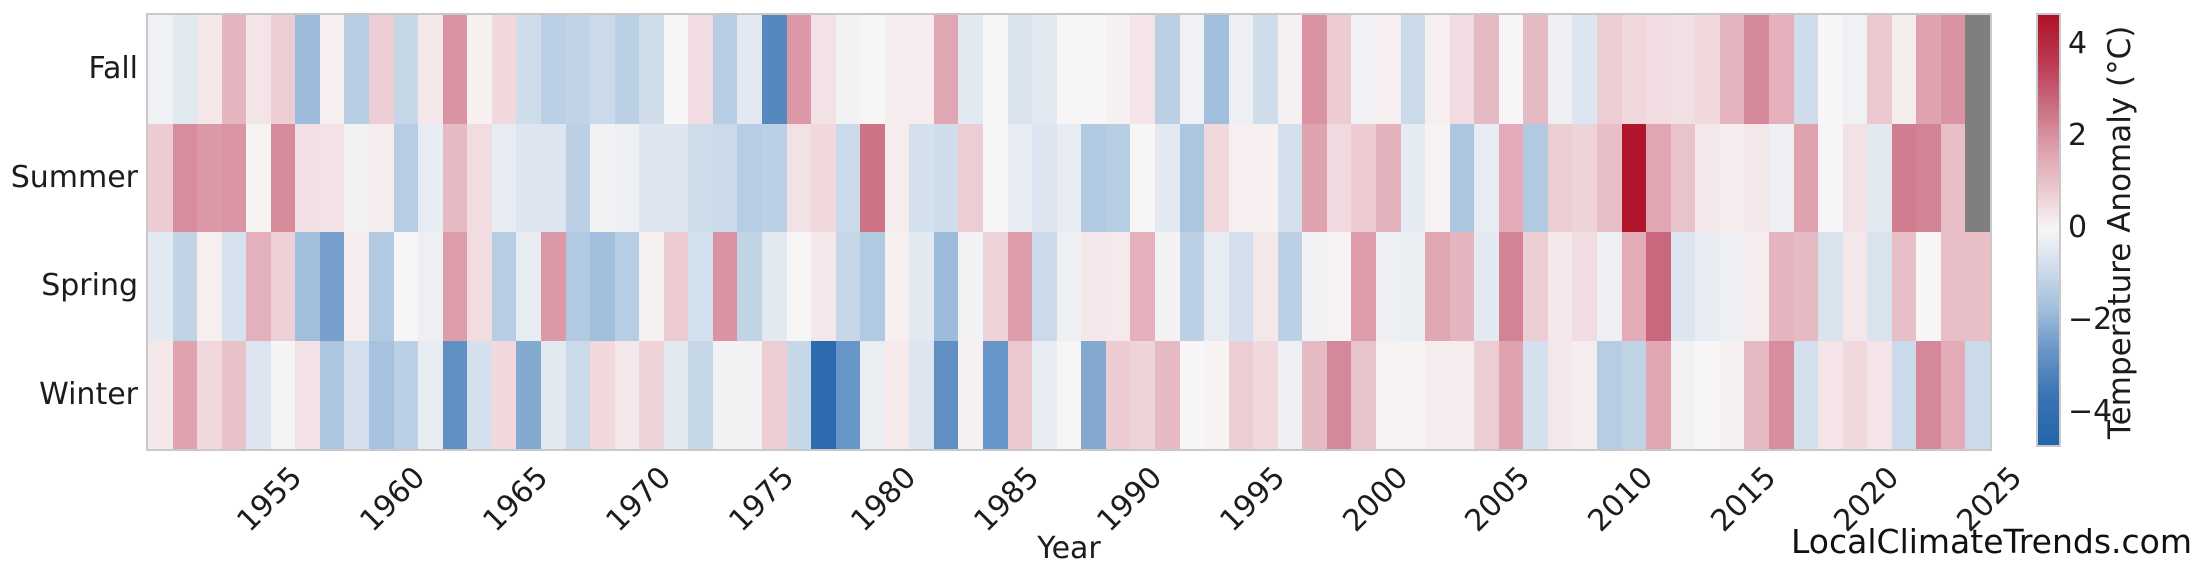 This screenshot has width=2200, height=585. Describe the element at coordinates (884, 499) in the screenshot. I see `x-tick-label: 1980` at that location.